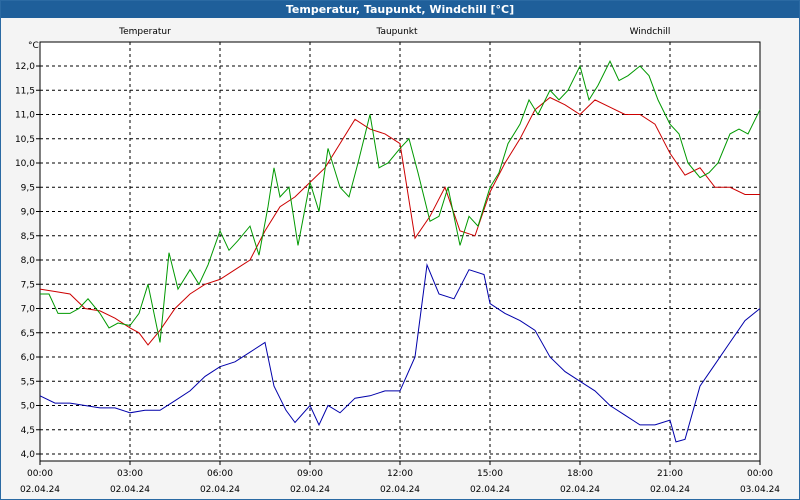 This screenshot has width=800, height=500. I want to click on y-tick-label: 6,0, so click(28, 358).